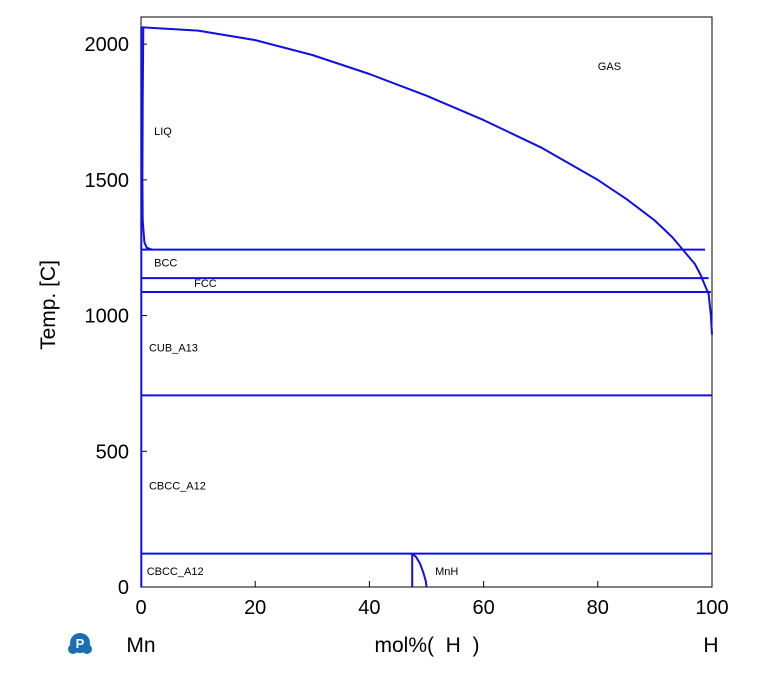  I want to click on x-axis-label: mol%( H ), so click(427, 645).